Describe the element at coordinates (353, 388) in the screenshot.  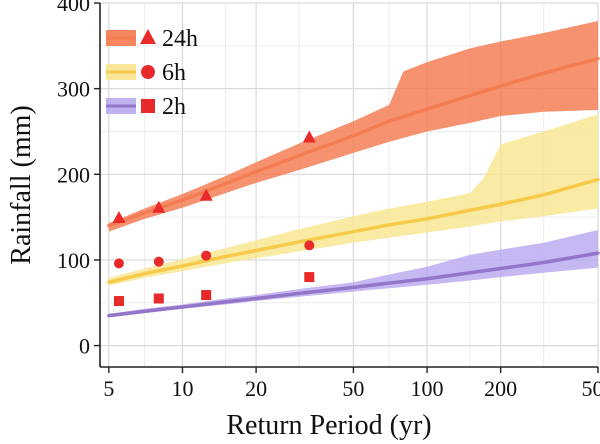
I see `x-tick-label: 50` at that location.